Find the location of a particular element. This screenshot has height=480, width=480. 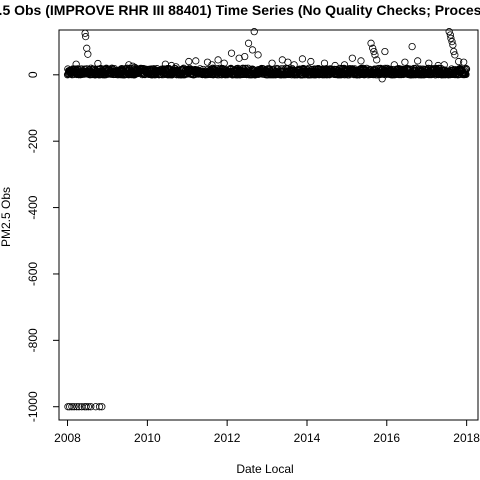

x-axis-label: Date Local is located at coordinates (264, 469).